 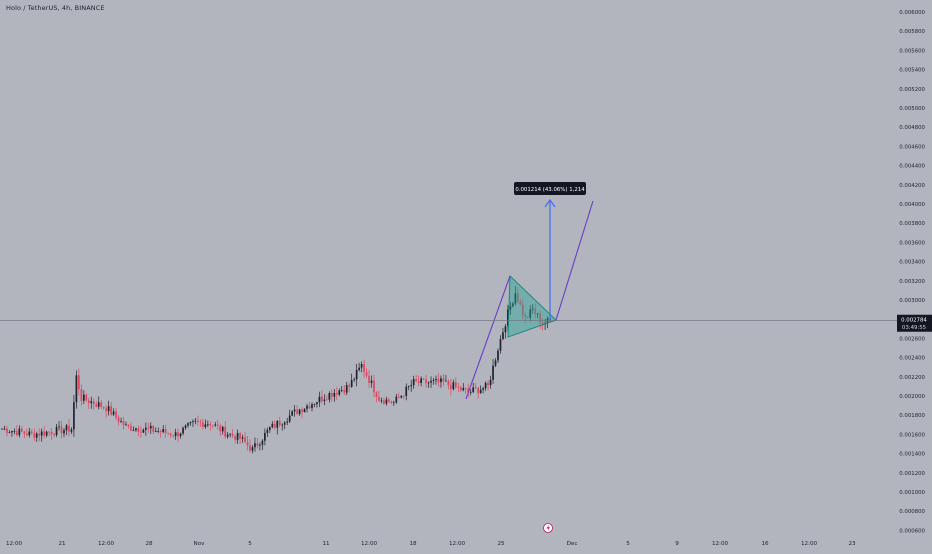 What do you see at coordinates (548, 528) in the screenshot?
I see `event-marker-icon` at bounding box center [548, 528].